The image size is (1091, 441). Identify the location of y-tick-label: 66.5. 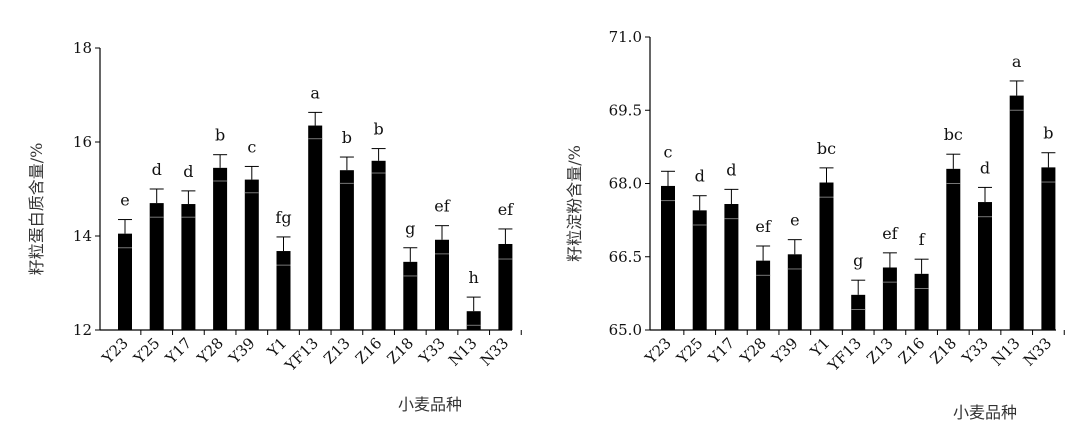
(625, 257).